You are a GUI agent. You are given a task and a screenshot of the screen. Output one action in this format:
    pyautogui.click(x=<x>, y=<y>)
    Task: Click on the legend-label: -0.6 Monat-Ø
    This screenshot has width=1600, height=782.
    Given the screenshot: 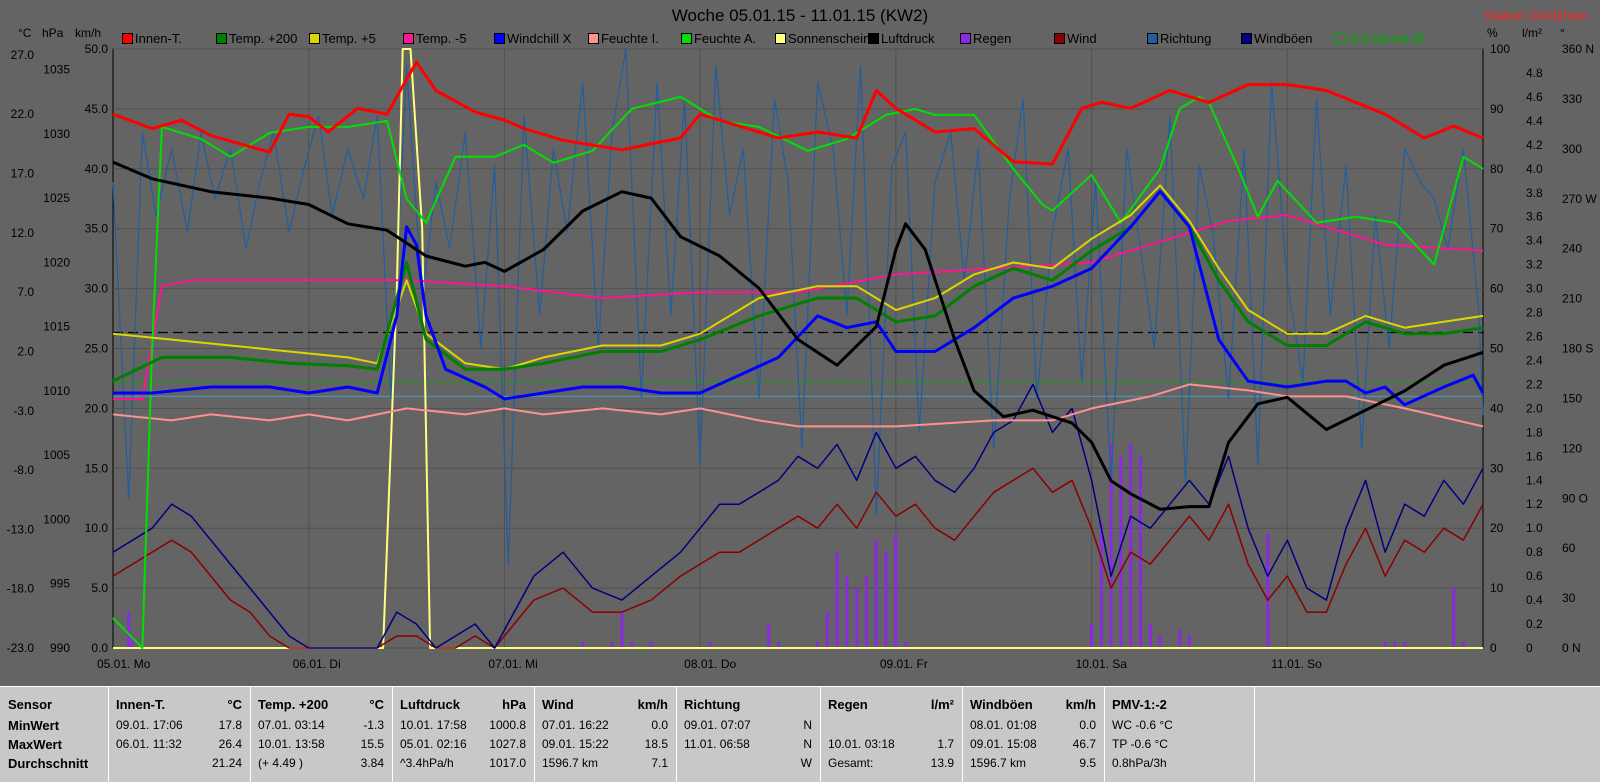 What is the action you would take?
    pyautogui.click(x=1385, y=38)
    